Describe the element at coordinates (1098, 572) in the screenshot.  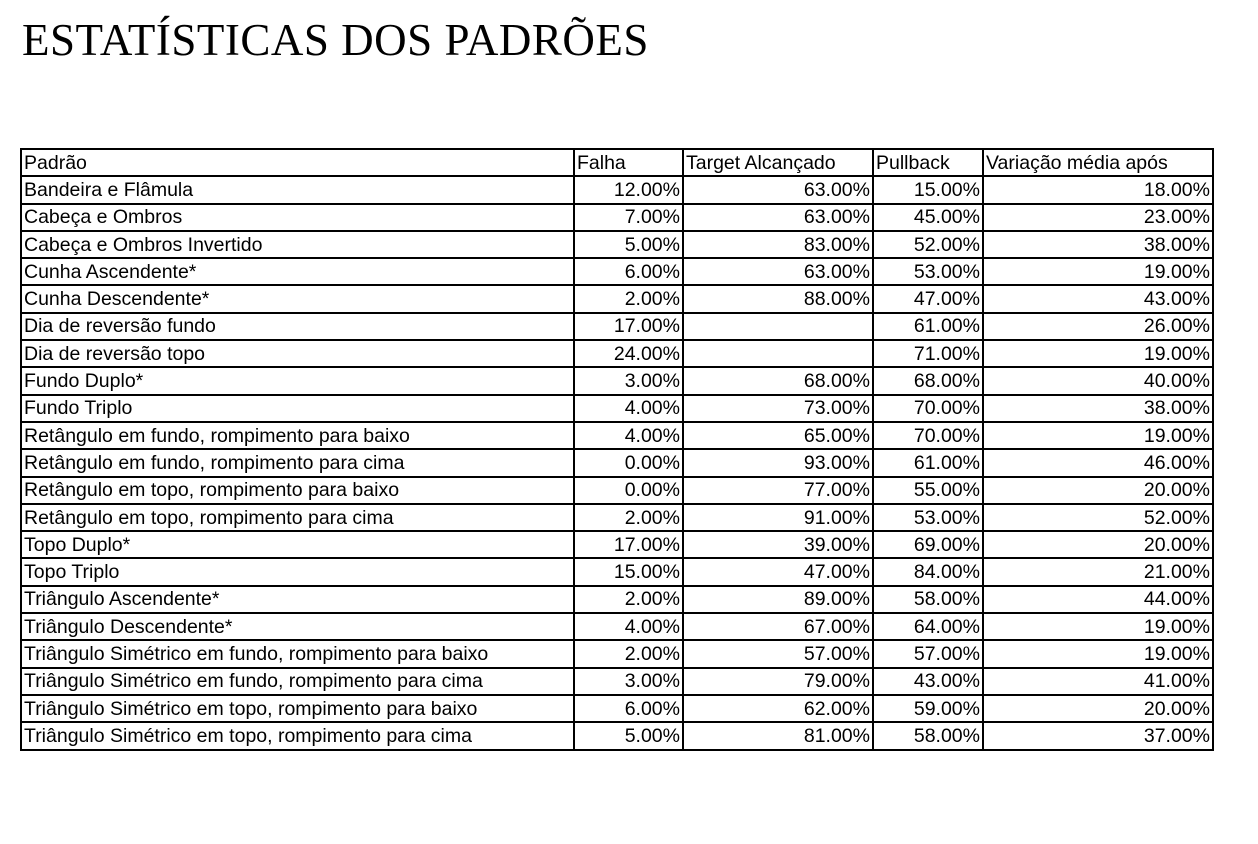
I see `cell-variacao: 21.00%` at that location.